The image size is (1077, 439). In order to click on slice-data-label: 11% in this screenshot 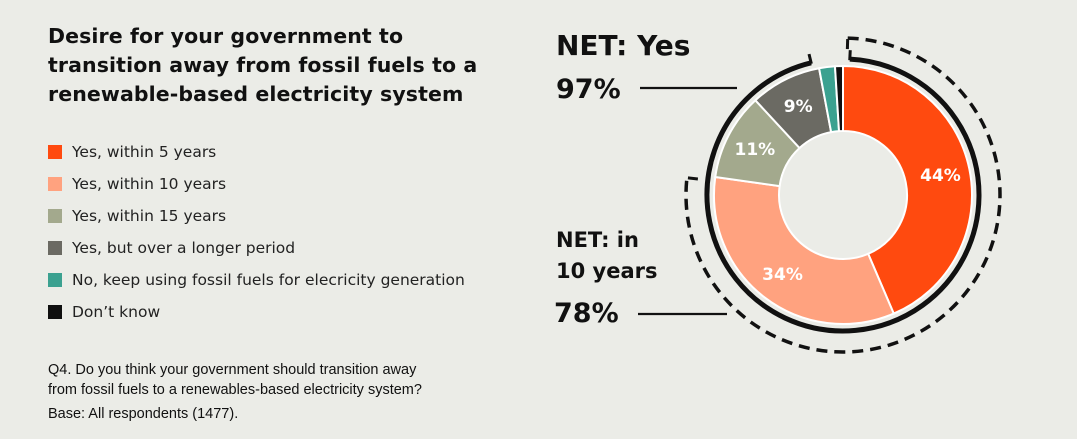, I will do `click(754, 150)`.